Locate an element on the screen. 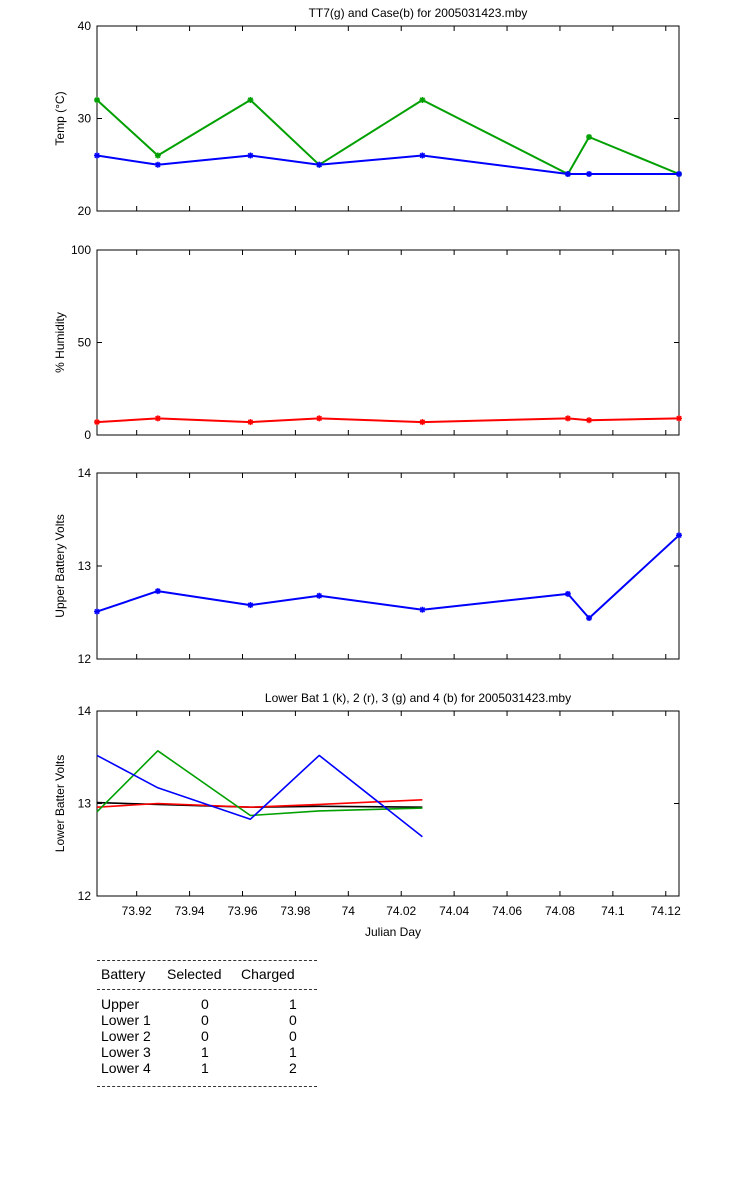 The image size is (750, 1200). charged-value: 0 is located at coordinates (293, 1020).